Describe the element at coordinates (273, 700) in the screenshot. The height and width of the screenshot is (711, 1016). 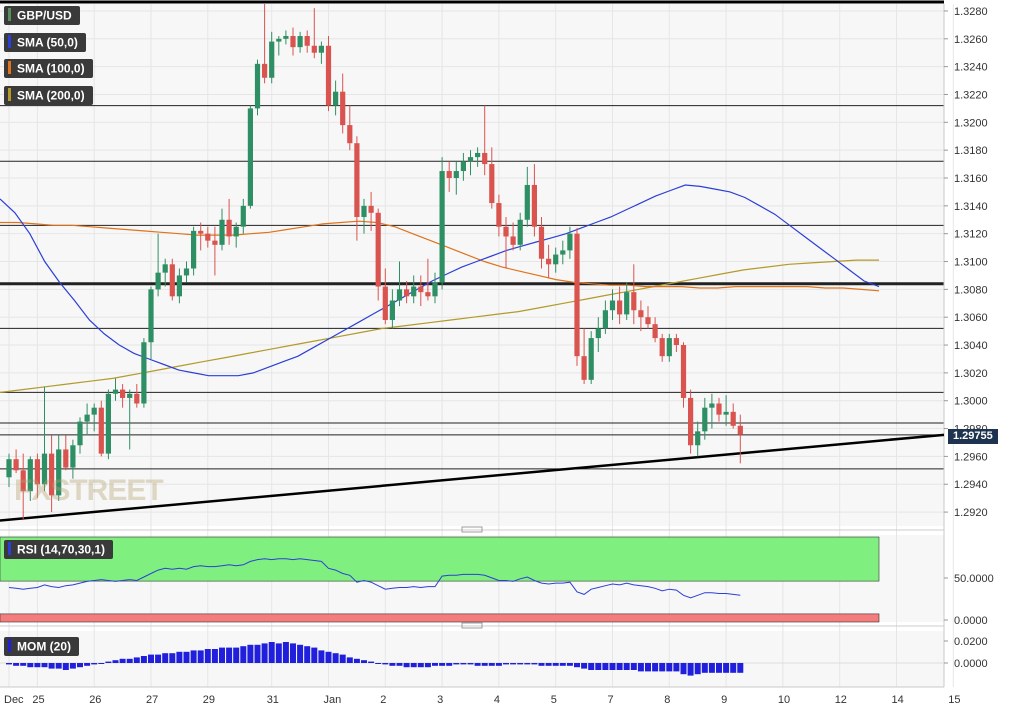
I see `time-tick-label: 31` at that location.